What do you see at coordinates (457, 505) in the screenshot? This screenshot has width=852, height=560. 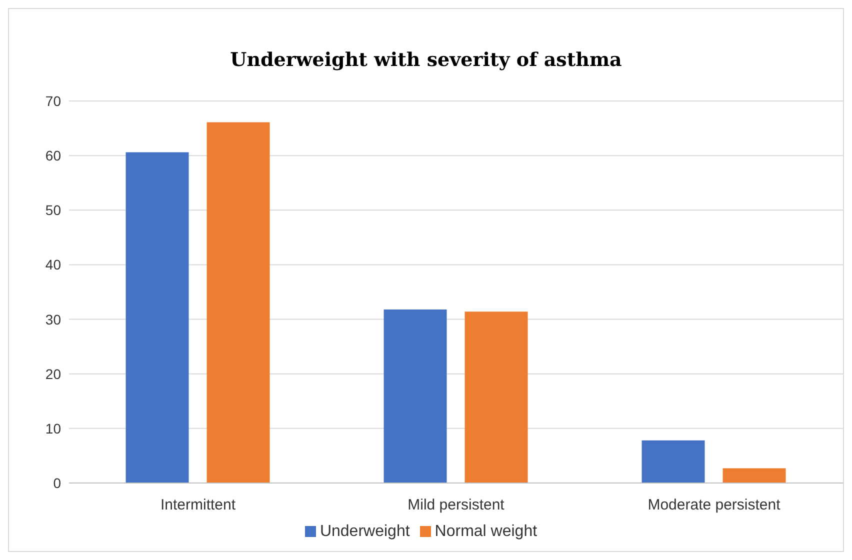 I see `x-tick-label: Mild persistent` at bounding box center [457, 505].